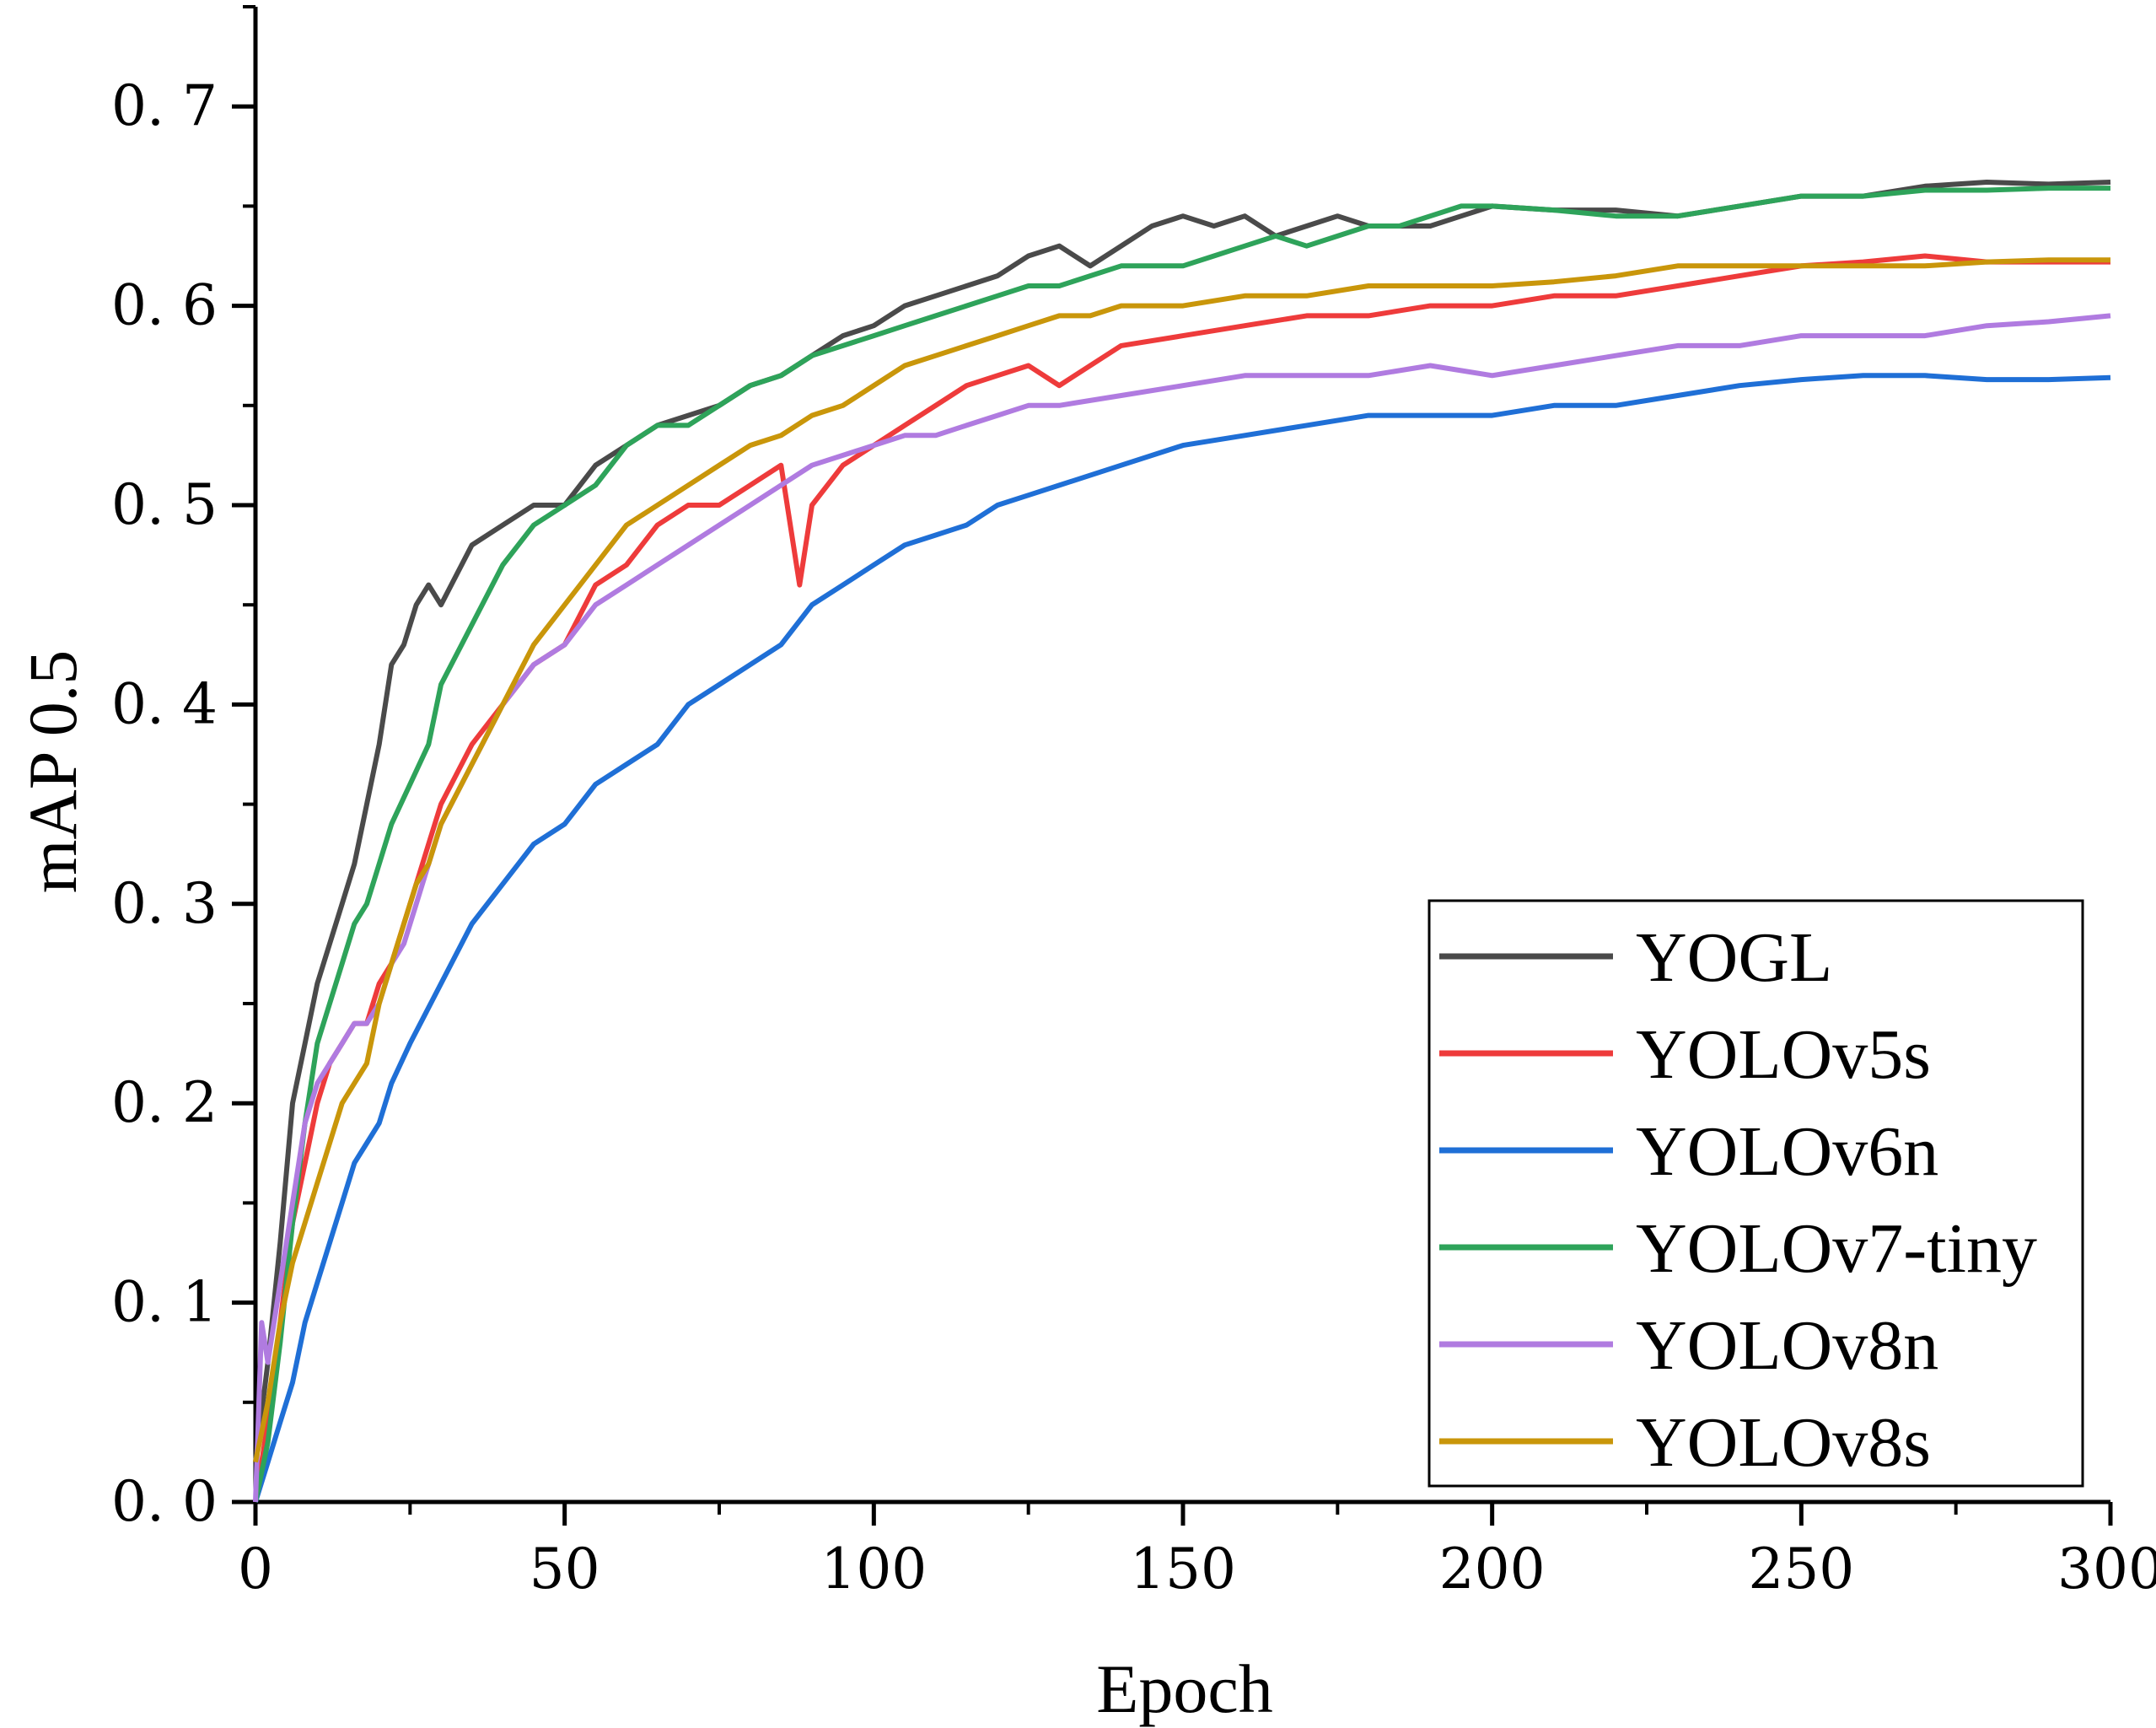 The image size is (2156, 1728). Describe the element at coordinates (52, 772) in the screenshot. I see `y-axis-title: mAP 0.5` at that location.